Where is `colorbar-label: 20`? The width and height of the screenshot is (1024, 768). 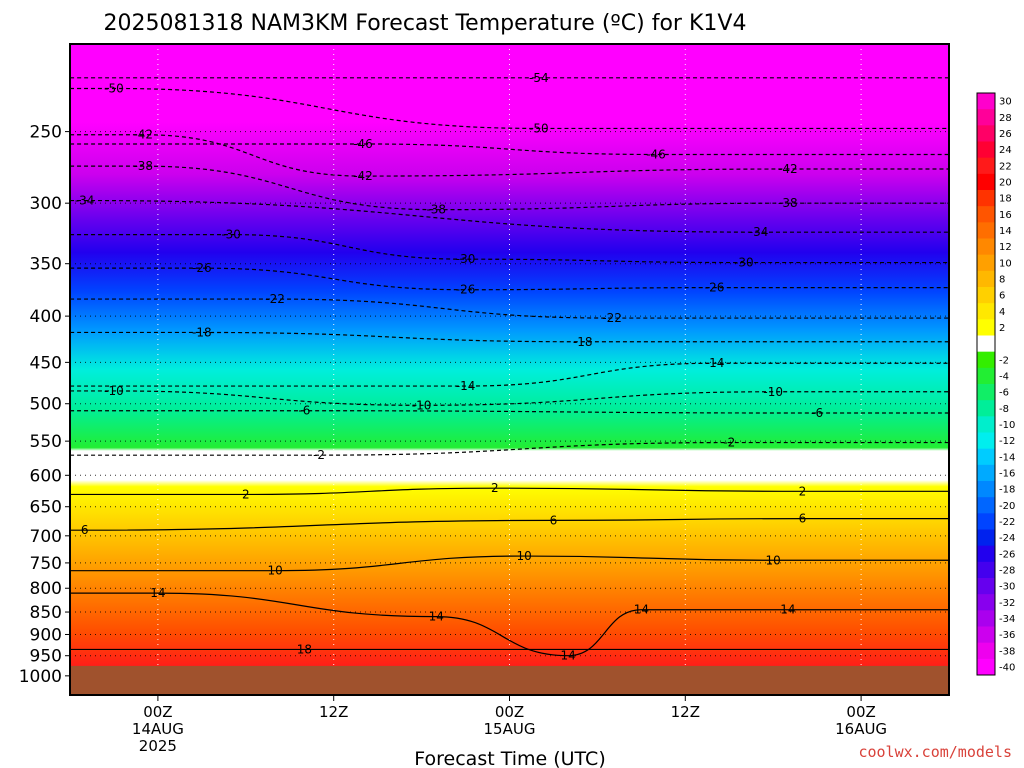
colorbar-label: 20 is located at coordinates (1005, 182).